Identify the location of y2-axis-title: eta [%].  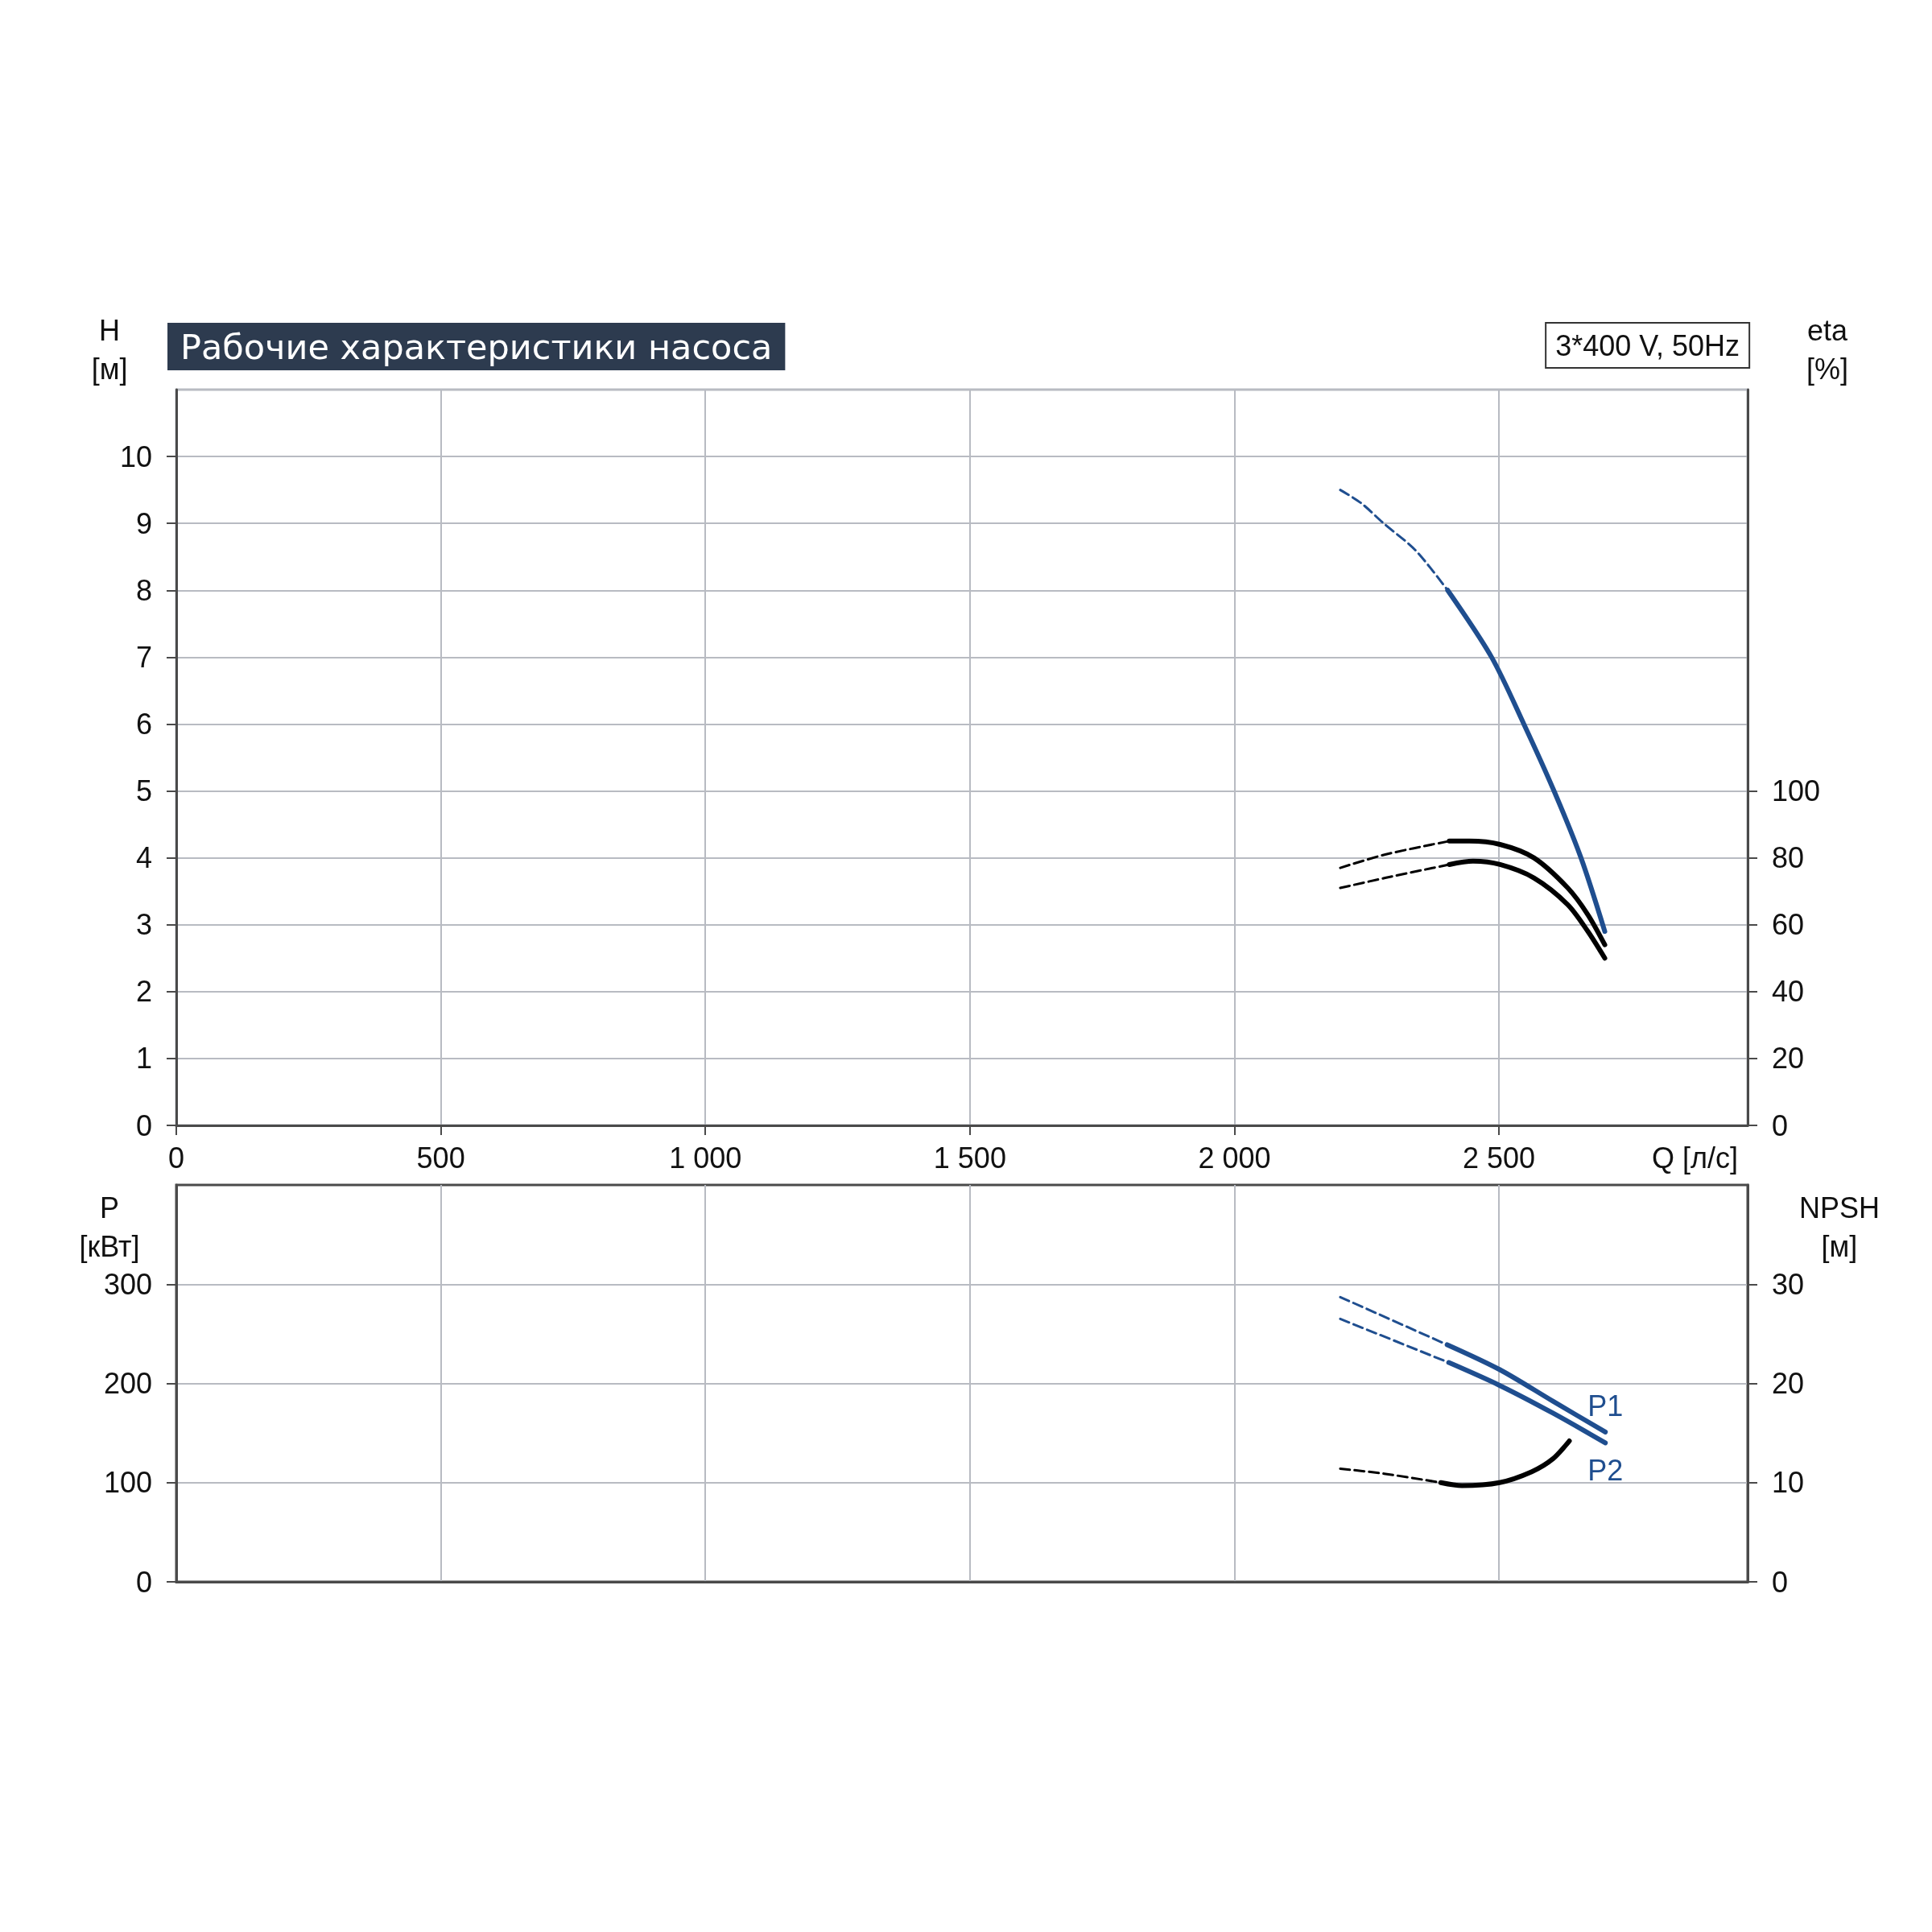
(1827, 349).